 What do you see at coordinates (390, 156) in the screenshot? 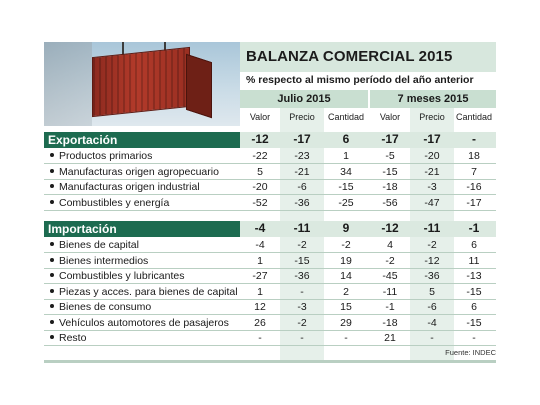
I see `cell-value: -5` at bounding box center [390, 156].